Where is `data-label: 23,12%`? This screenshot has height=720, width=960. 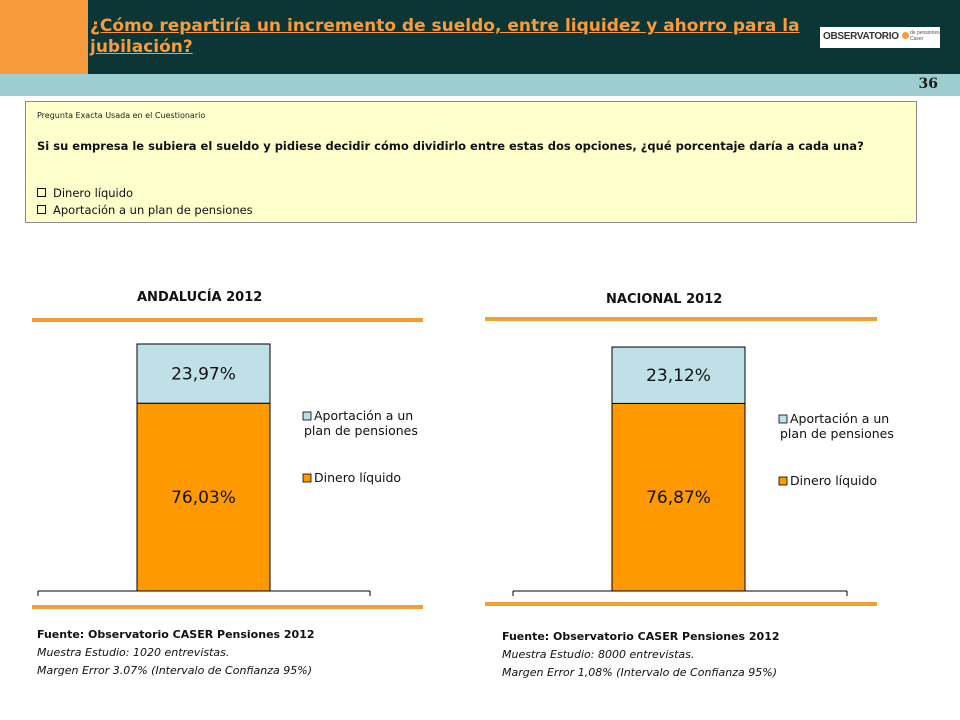
data-label: 23,12% is located at coordinates (678, 376).